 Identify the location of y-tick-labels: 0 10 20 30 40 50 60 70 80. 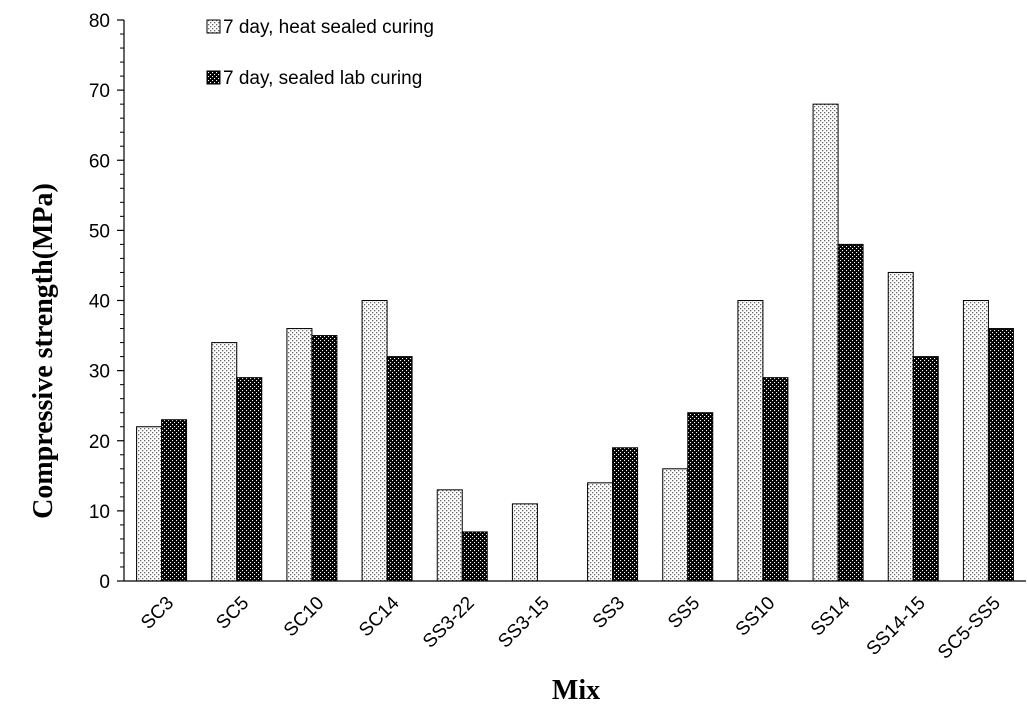
(99, 302).